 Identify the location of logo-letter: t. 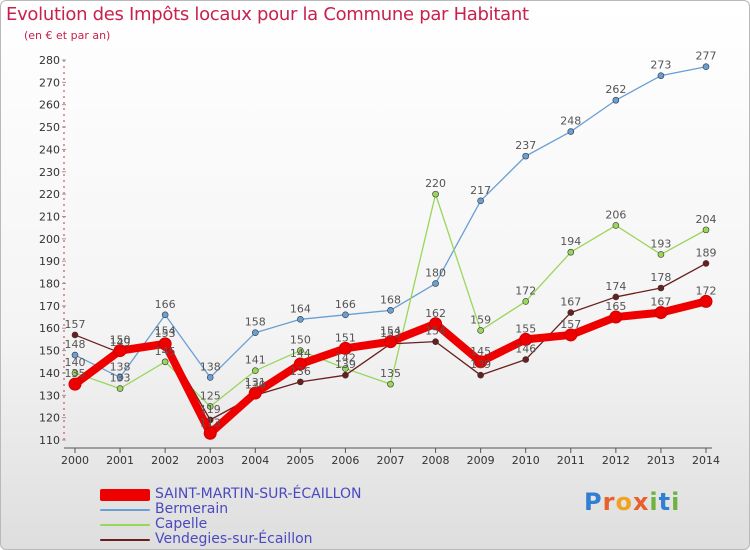
(665, 502).